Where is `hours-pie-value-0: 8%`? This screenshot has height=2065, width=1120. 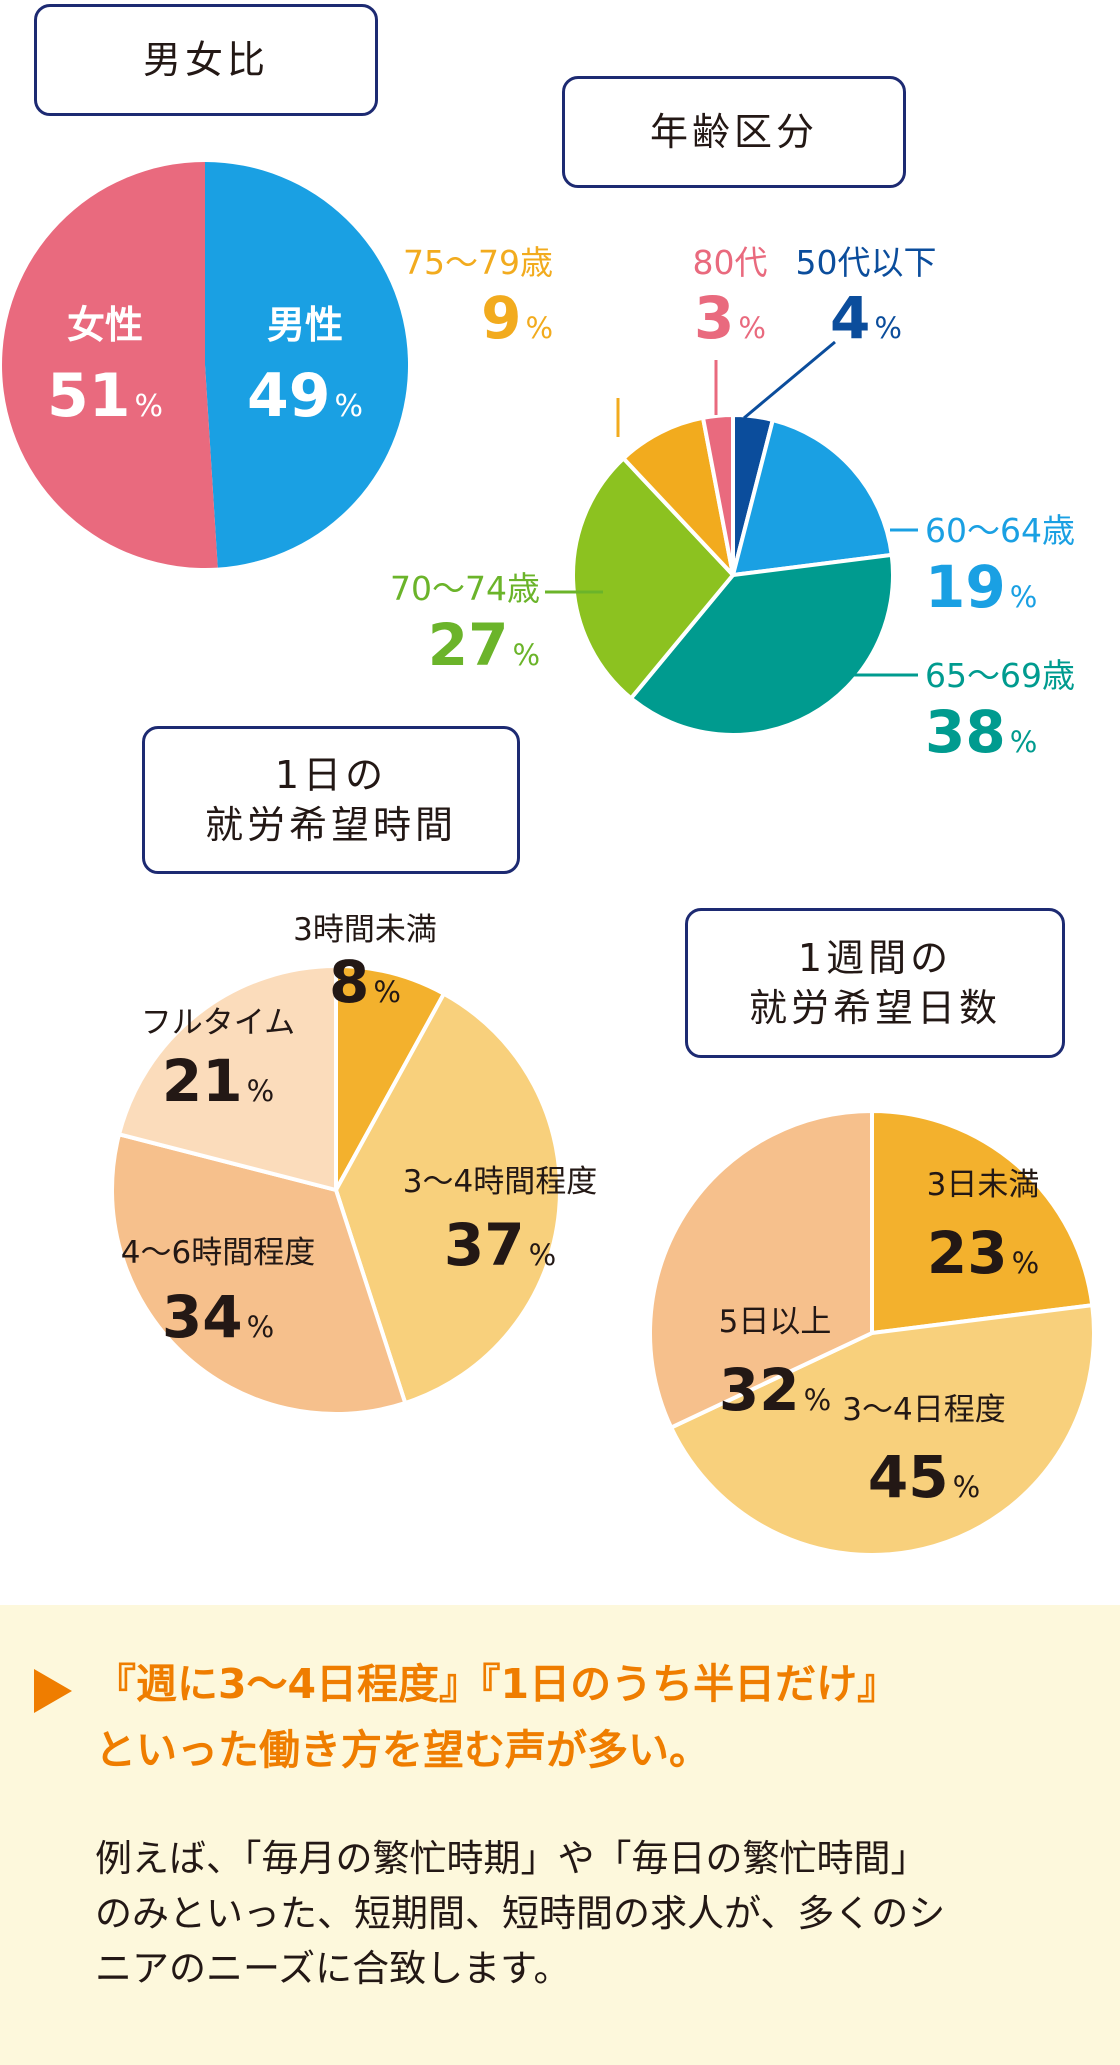
hours-pie-value-0: 8% is located at coordinates (365, 982).